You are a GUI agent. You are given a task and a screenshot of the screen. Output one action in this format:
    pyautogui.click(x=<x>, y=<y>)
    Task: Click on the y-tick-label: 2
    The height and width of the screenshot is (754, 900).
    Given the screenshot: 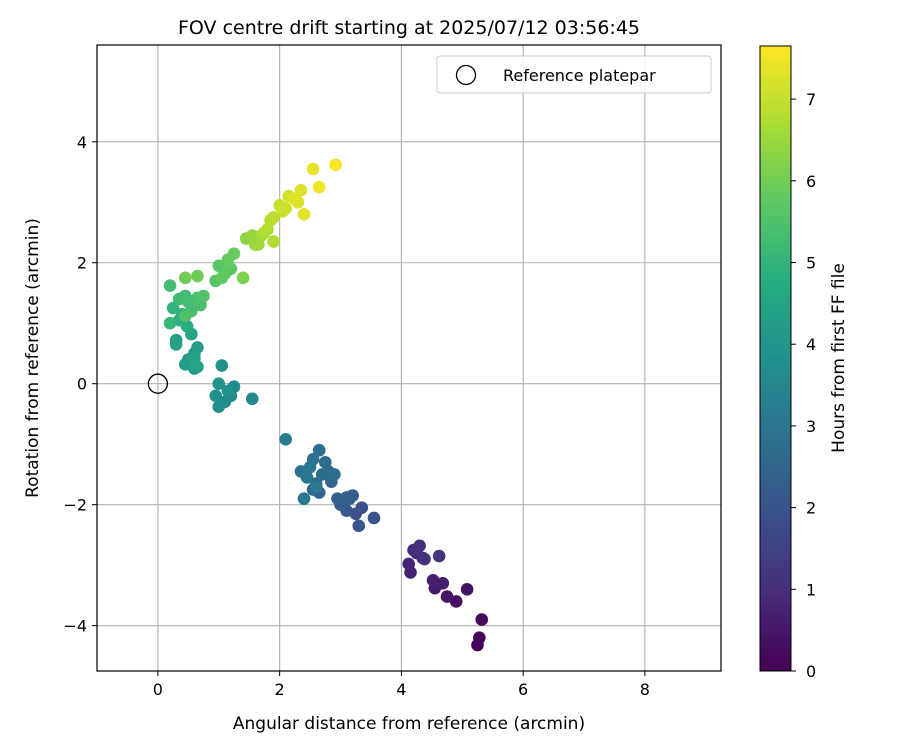 What is the action you would take?
    pyautogui.click(x=82, y=263)
    